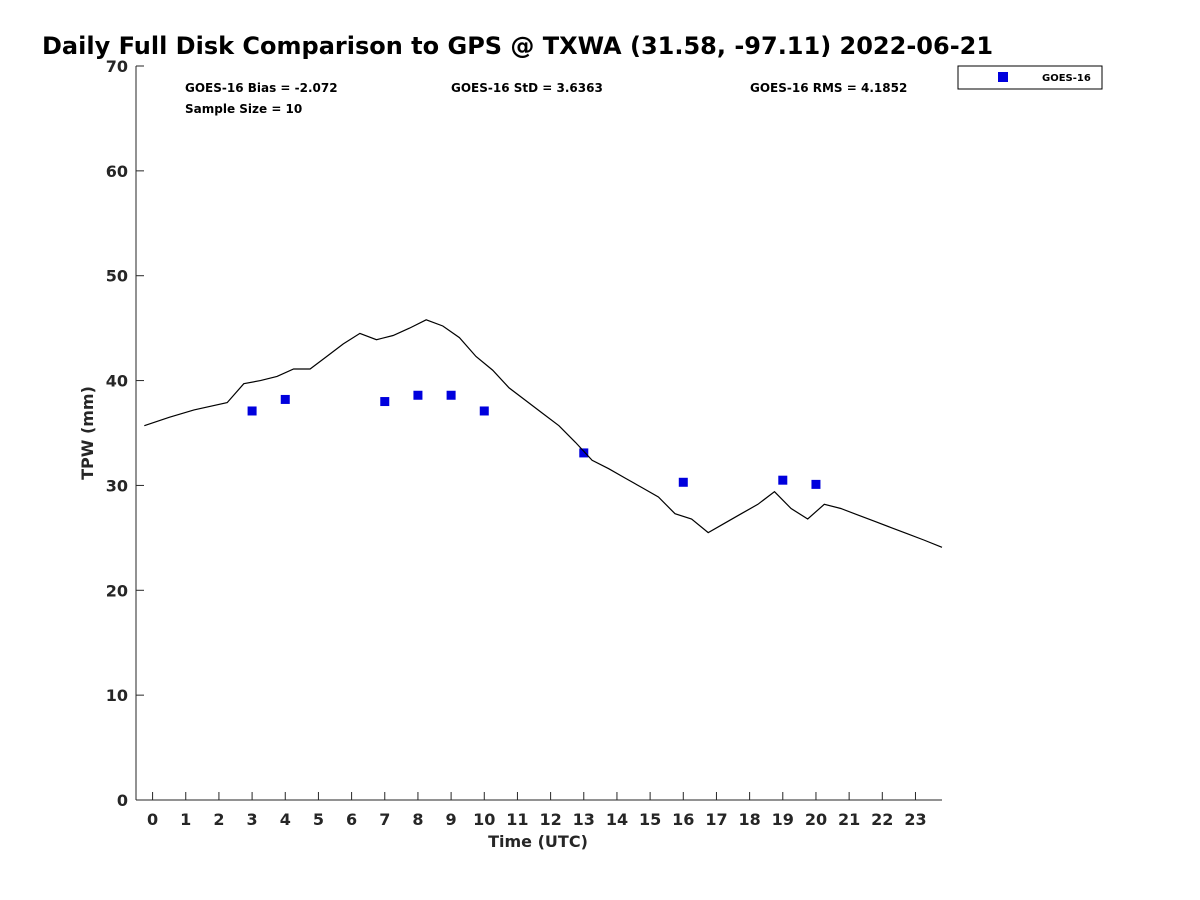  Describe the element at coordinates (451, 819) in the screenshot. I see `x-tick-label: 9` at that location.